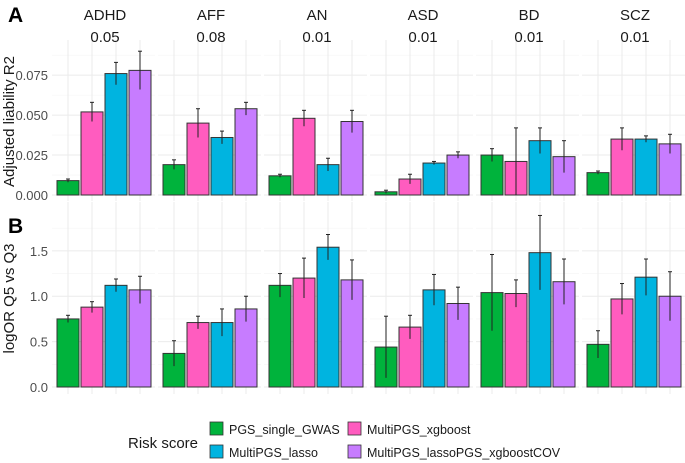 This screenshot has width=685, height=463. Describe the element at coordinates (105, 15) in the screenshot. I see `facet-title: ADHD` at that location.